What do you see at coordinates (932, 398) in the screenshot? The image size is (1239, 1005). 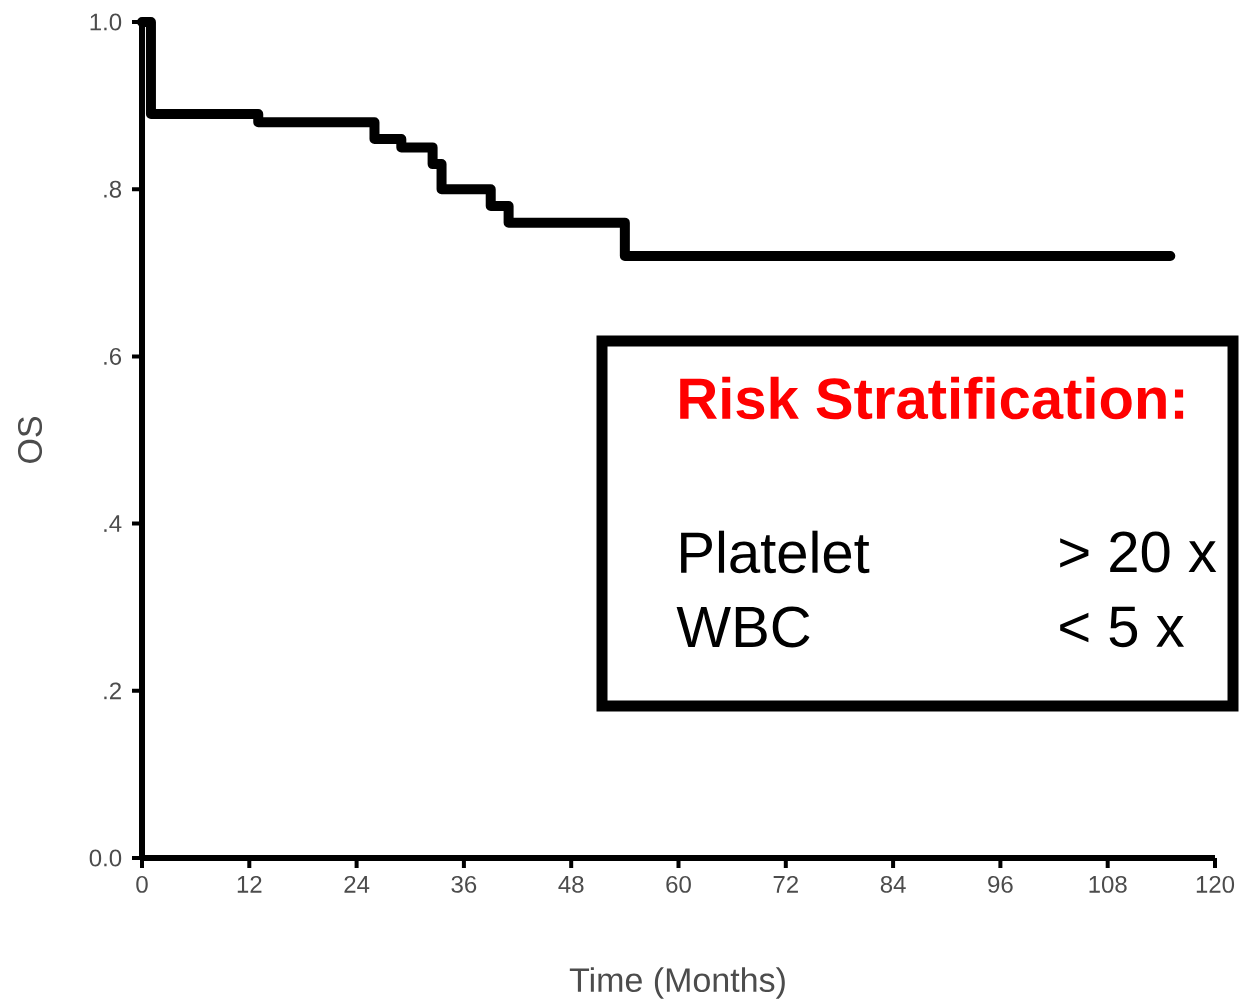 I see `annotation: Risk Stratification:` at bounding box center [932, 398].